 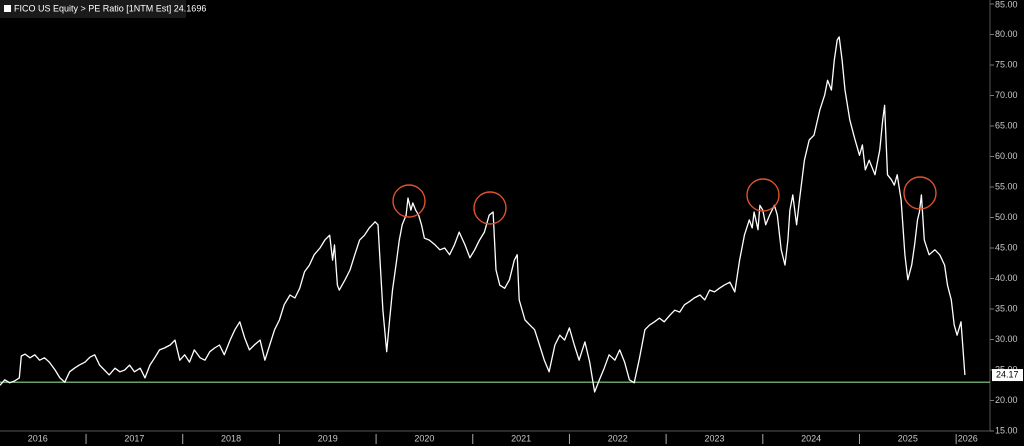 I want to click on x-tick-label: 2016, so click(x=38, y=438).